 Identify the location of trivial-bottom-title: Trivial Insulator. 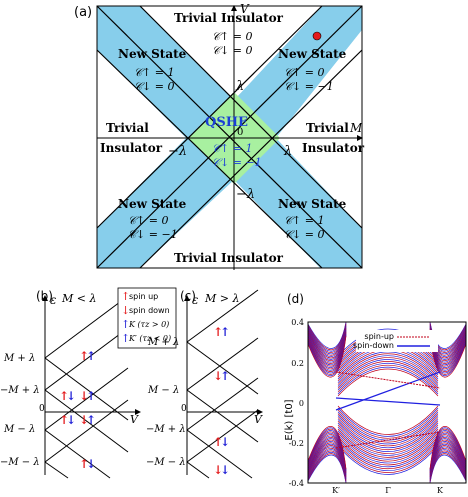
(229, 258).